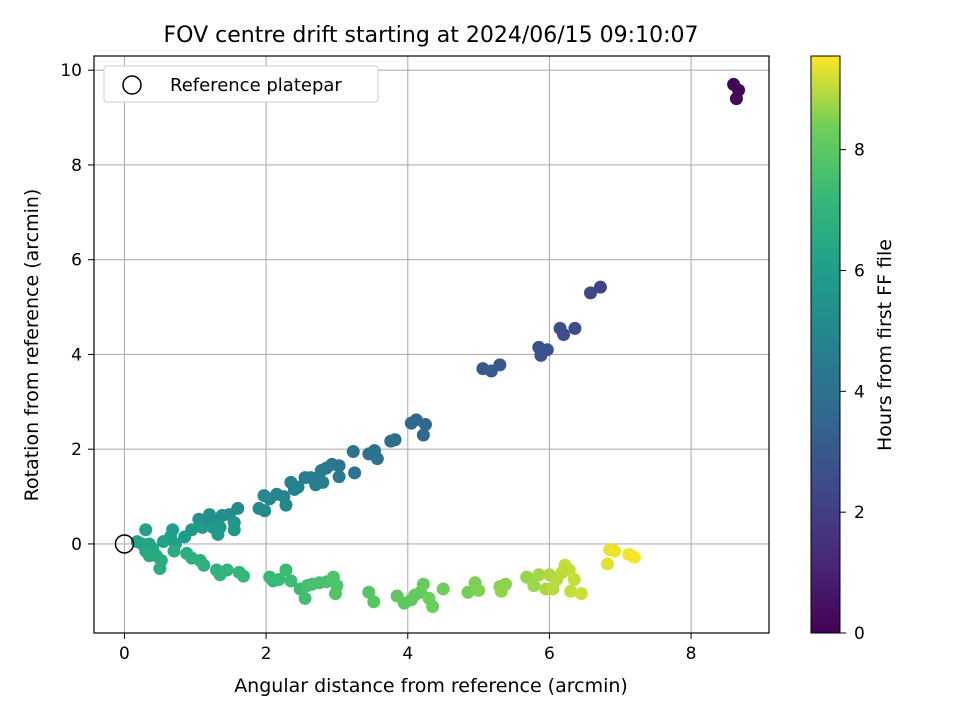  I want to click on reference-point-marker, so click(124, 544).